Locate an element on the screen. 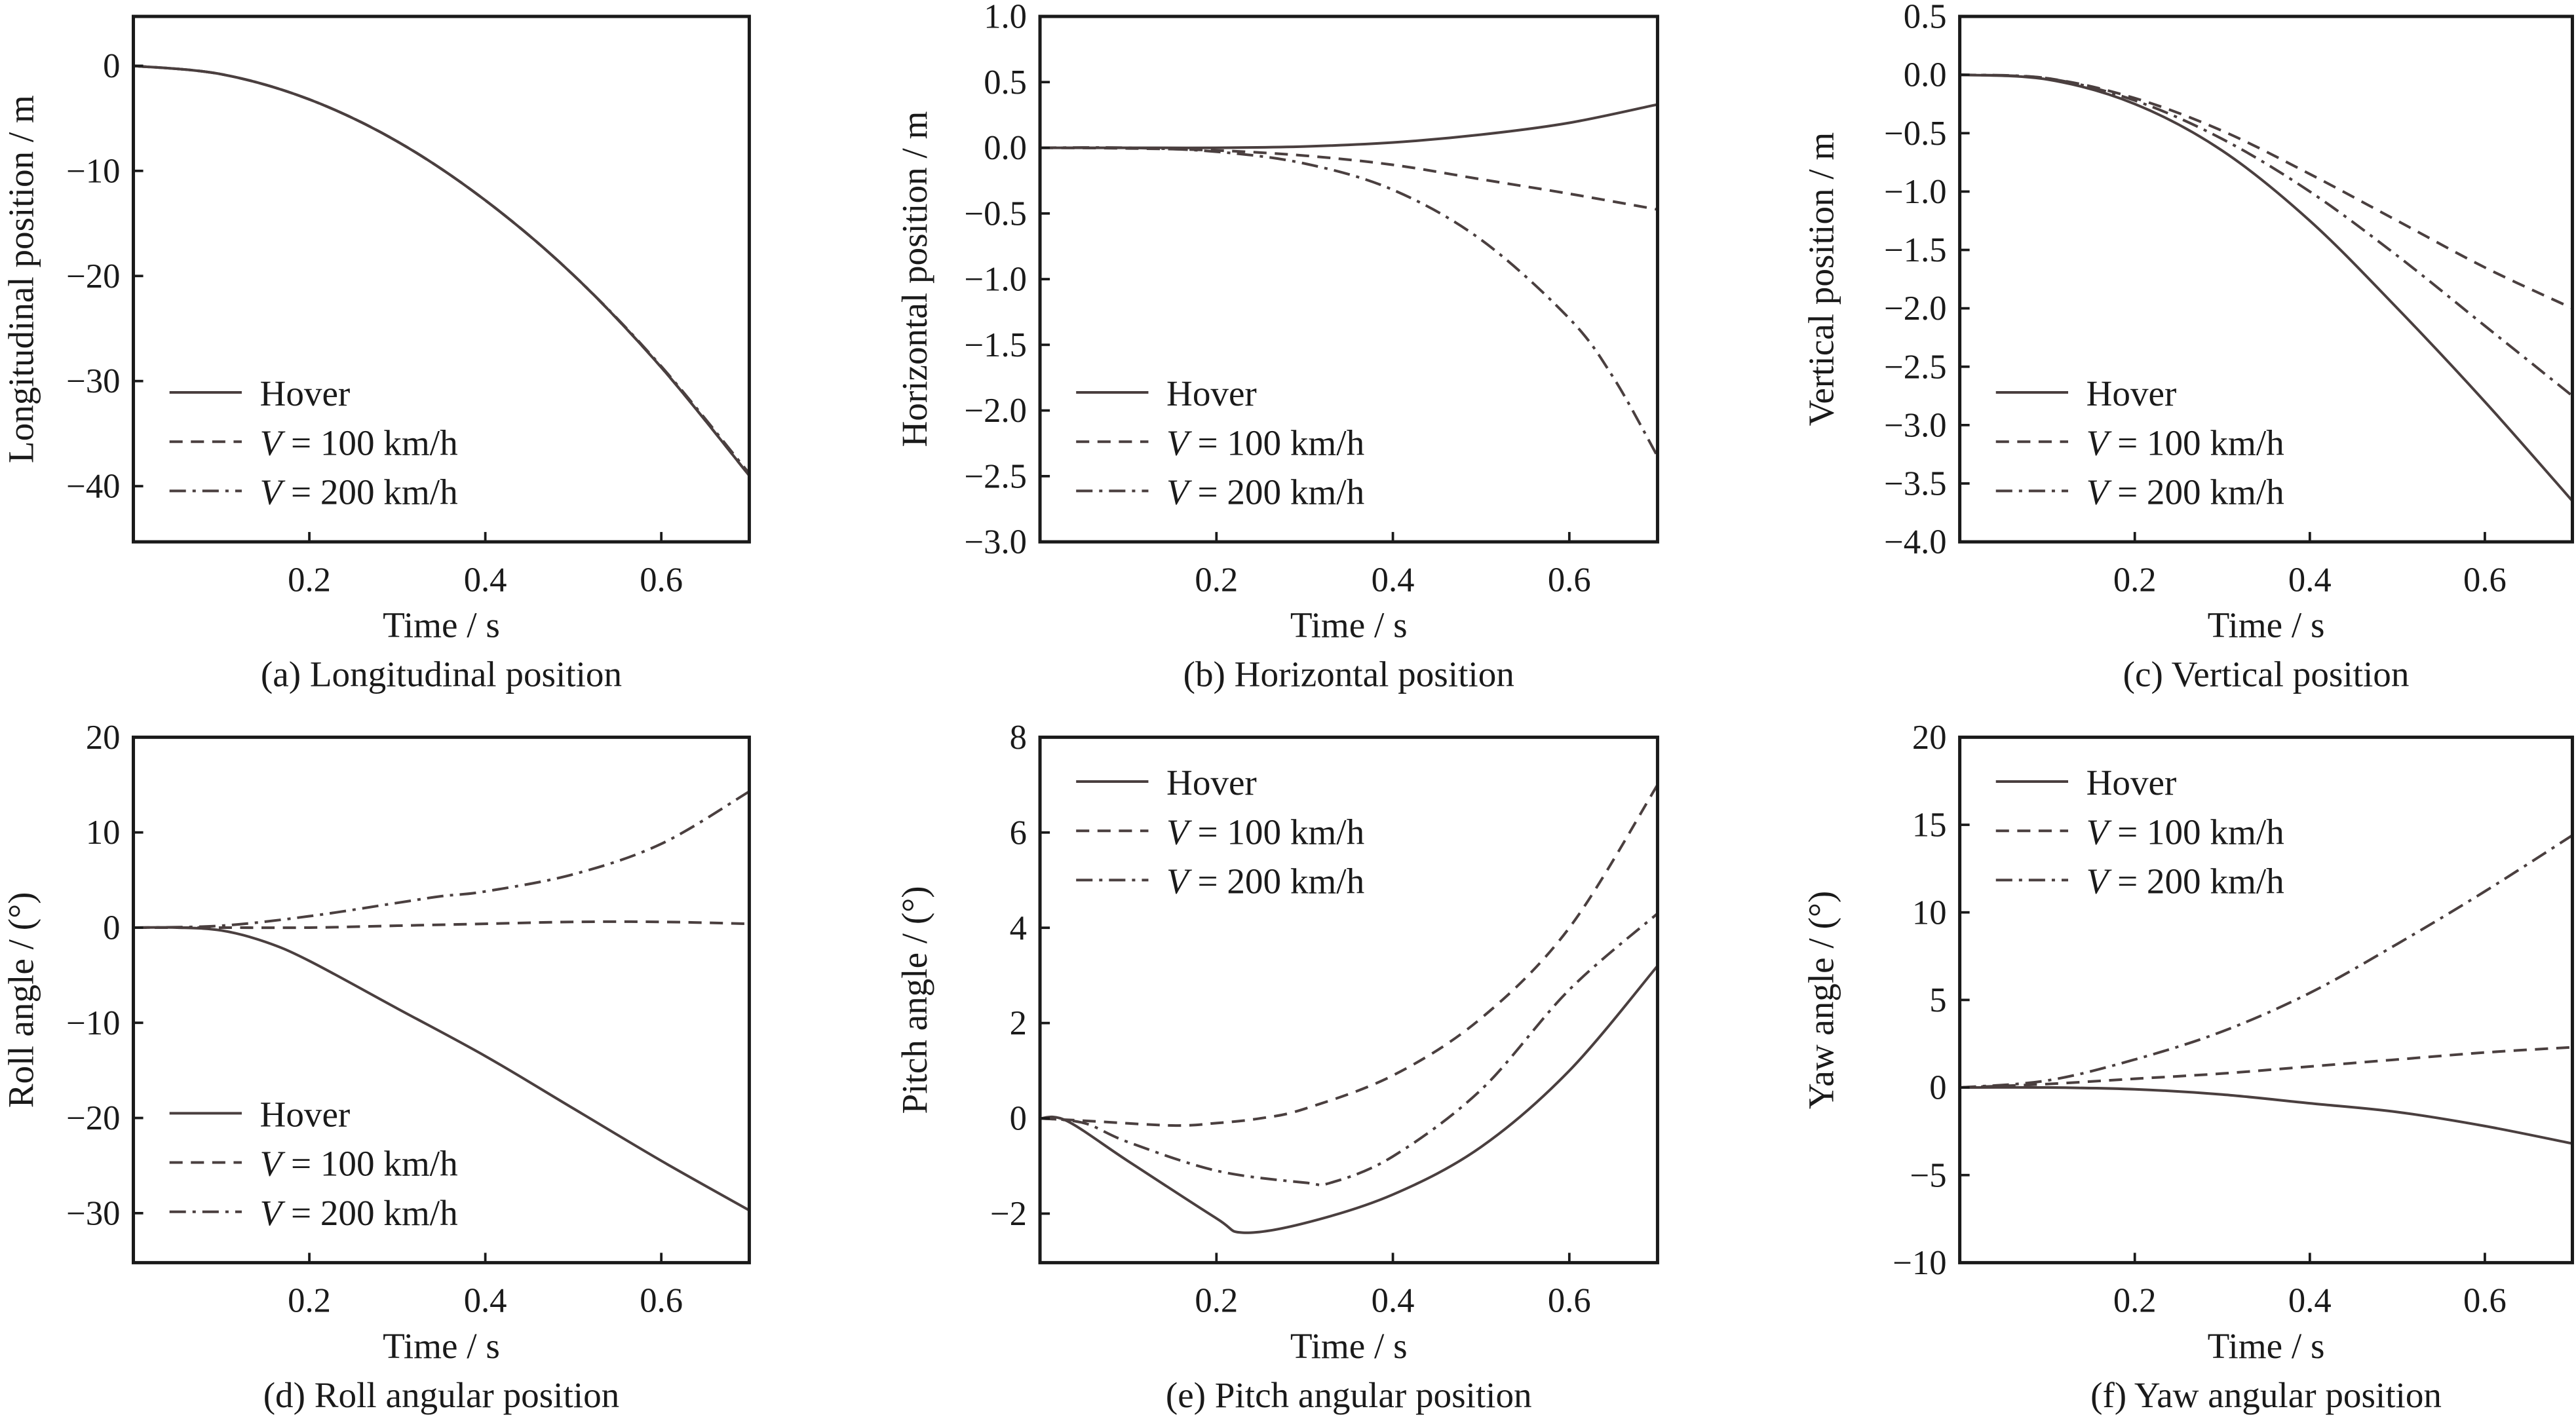 The height and width of the screenshot is (1417, 2576). y-tick-label: −2 is located at coordinates (1008, 1214).